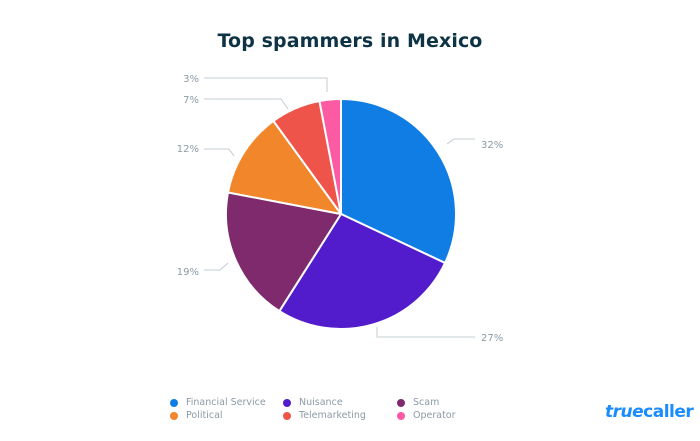 This screenshot has height=441, width=700. I want to click on chart-title: Top spammers in Mexico, so click(350, 41).